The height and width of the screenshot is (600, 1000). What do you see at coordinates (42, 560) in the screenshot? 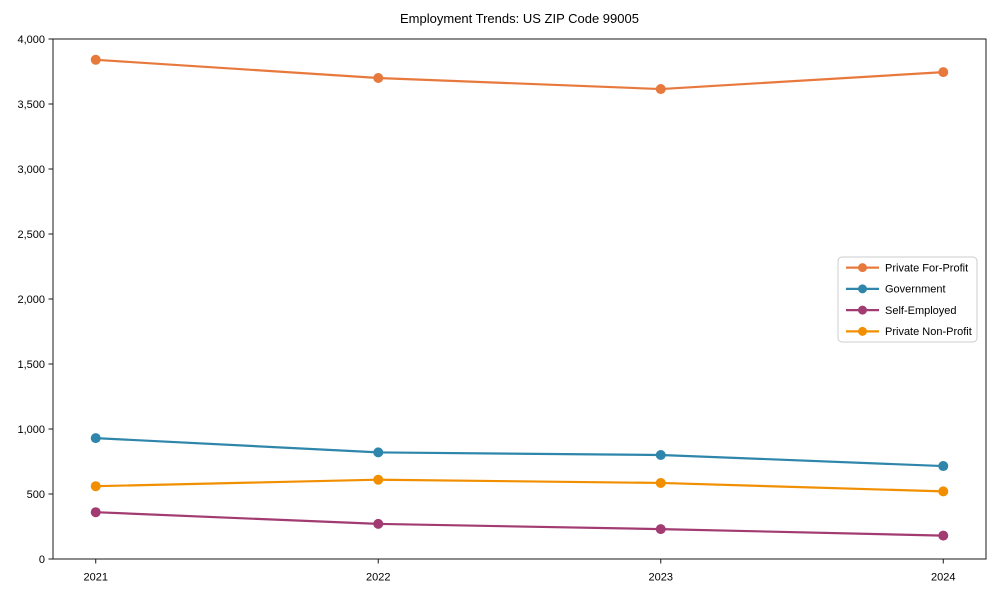
I see `y-tick-label: 0` at bounding box center [42, 560].